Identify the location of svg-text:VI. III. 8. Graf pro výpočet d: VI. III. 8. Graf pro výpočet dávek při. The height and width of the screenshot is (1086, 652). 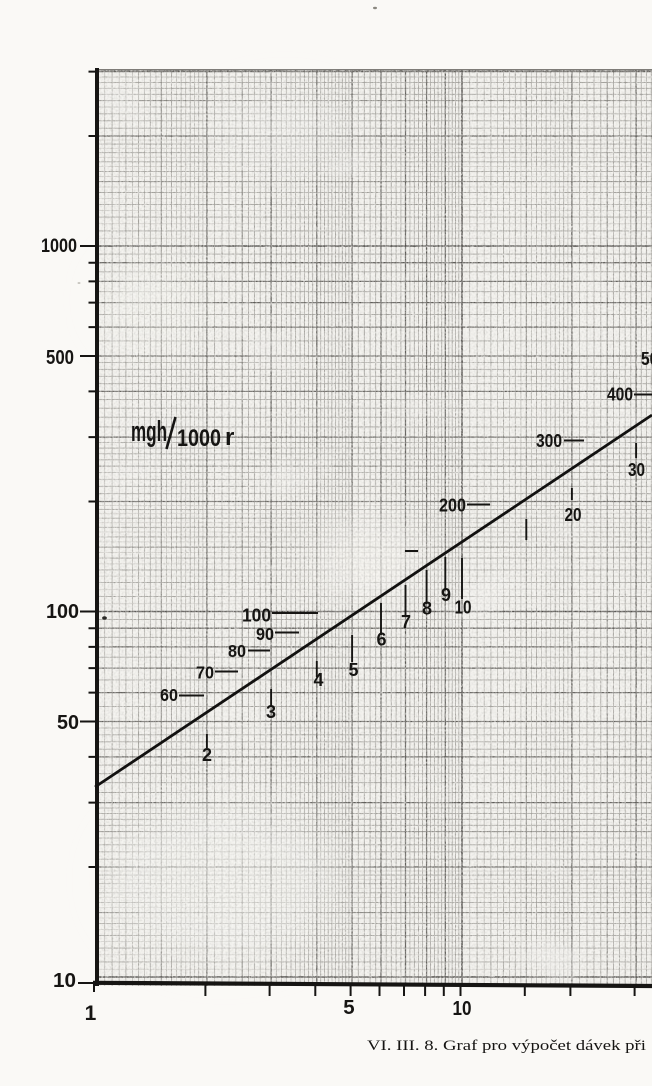
(506, 1046).